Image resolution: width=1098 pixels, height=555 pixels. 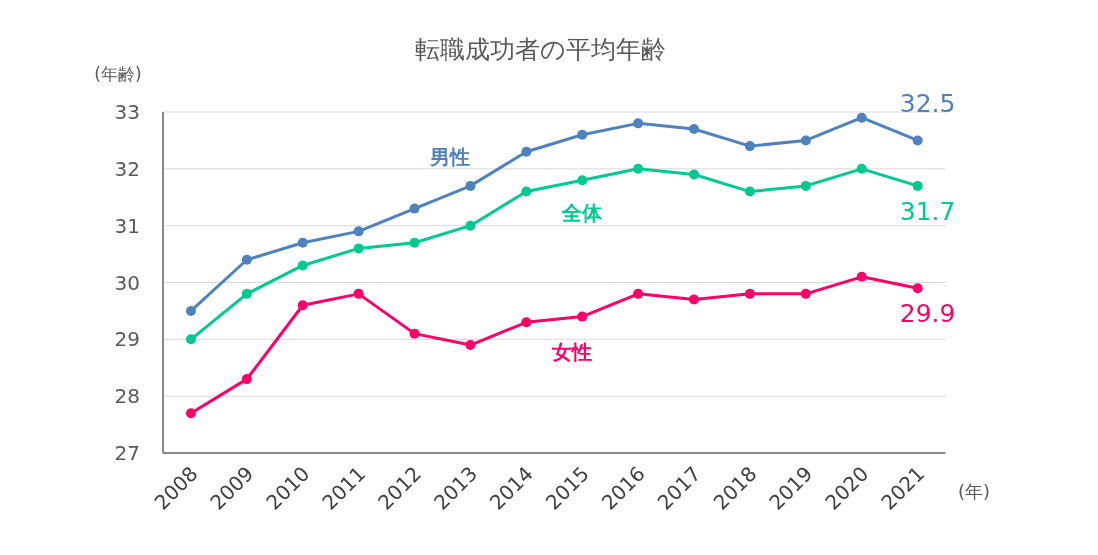 What do you see at coordinates (540, 49) in the screenshot?
I see `chart-title: 転職成功者の平均年齢` at bounding box center [540, 49].